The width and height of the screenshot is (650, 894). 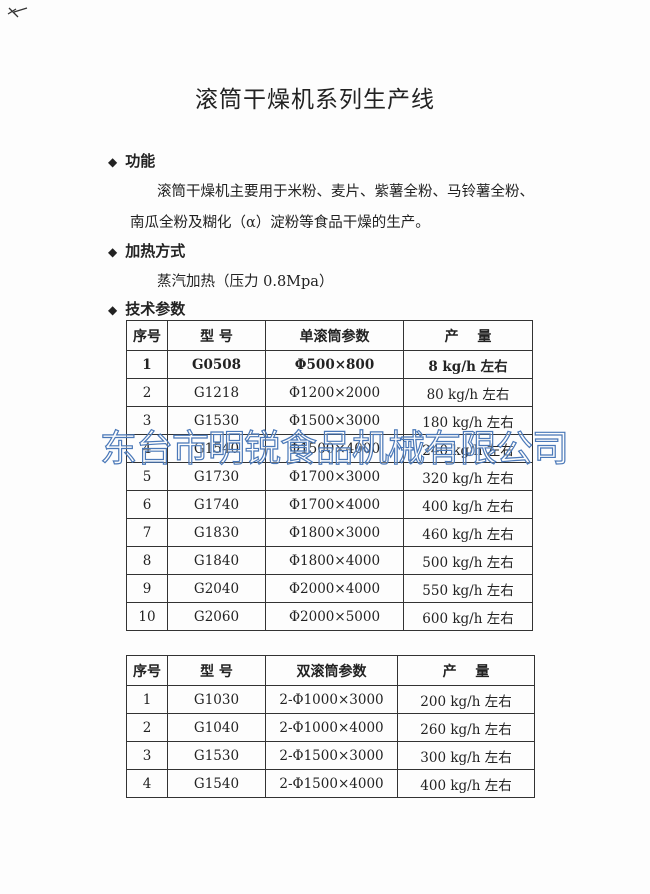 I want to click on table-cell: 2-Φ1000×3000, so click(x=331, y=699).